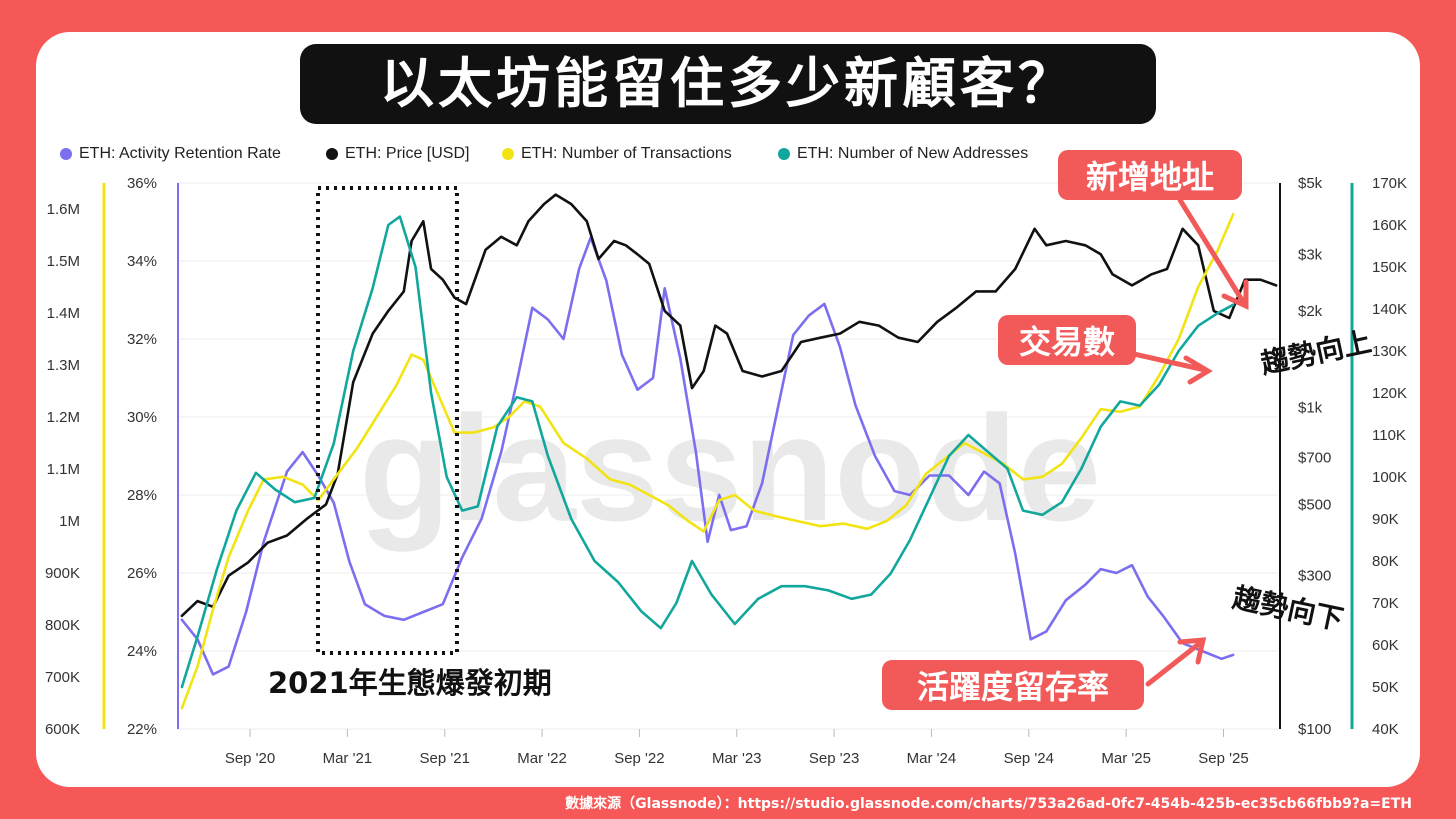  Describe the element at coordinates (1223, 758) in the screenshot. I see `x-tick-label: Sep '25` at that location.